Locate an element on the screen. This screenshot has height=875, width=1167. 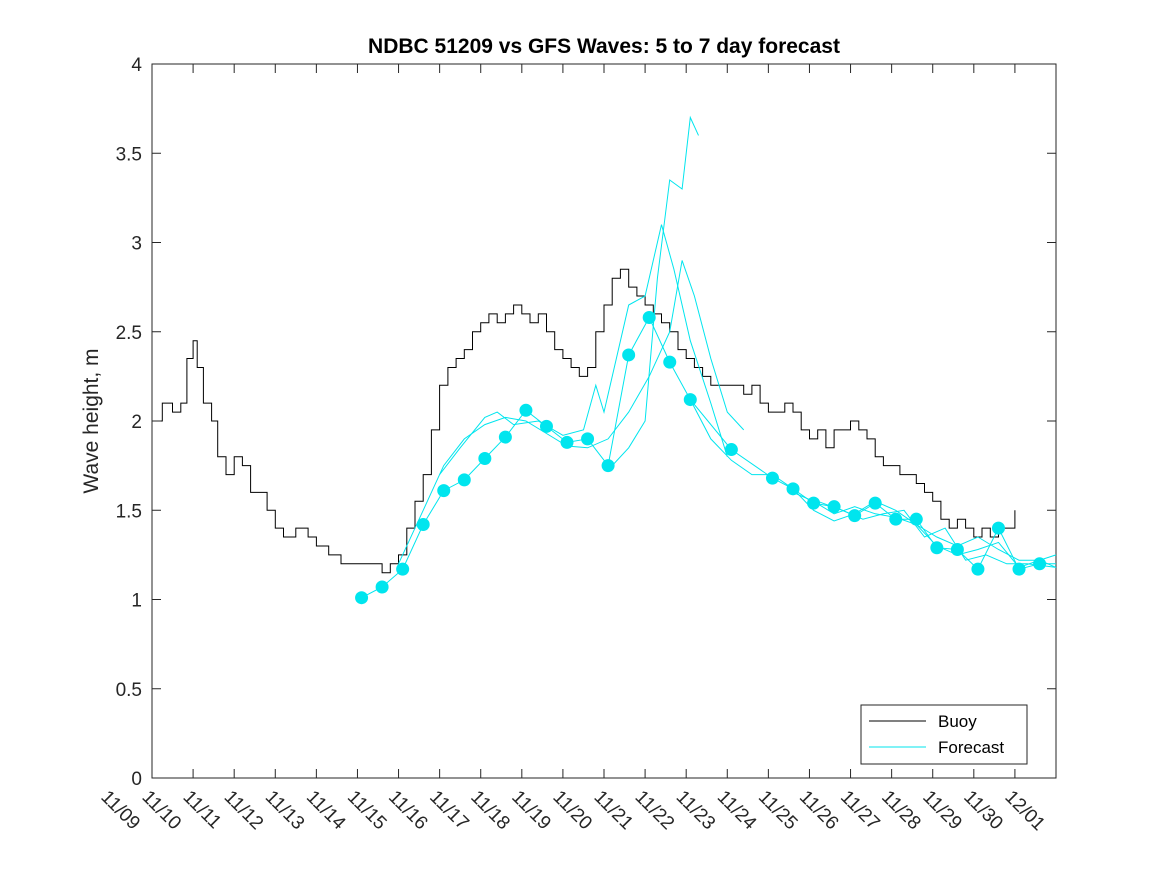
legend: Buoy Forecast is located at coordinates (944, 734).